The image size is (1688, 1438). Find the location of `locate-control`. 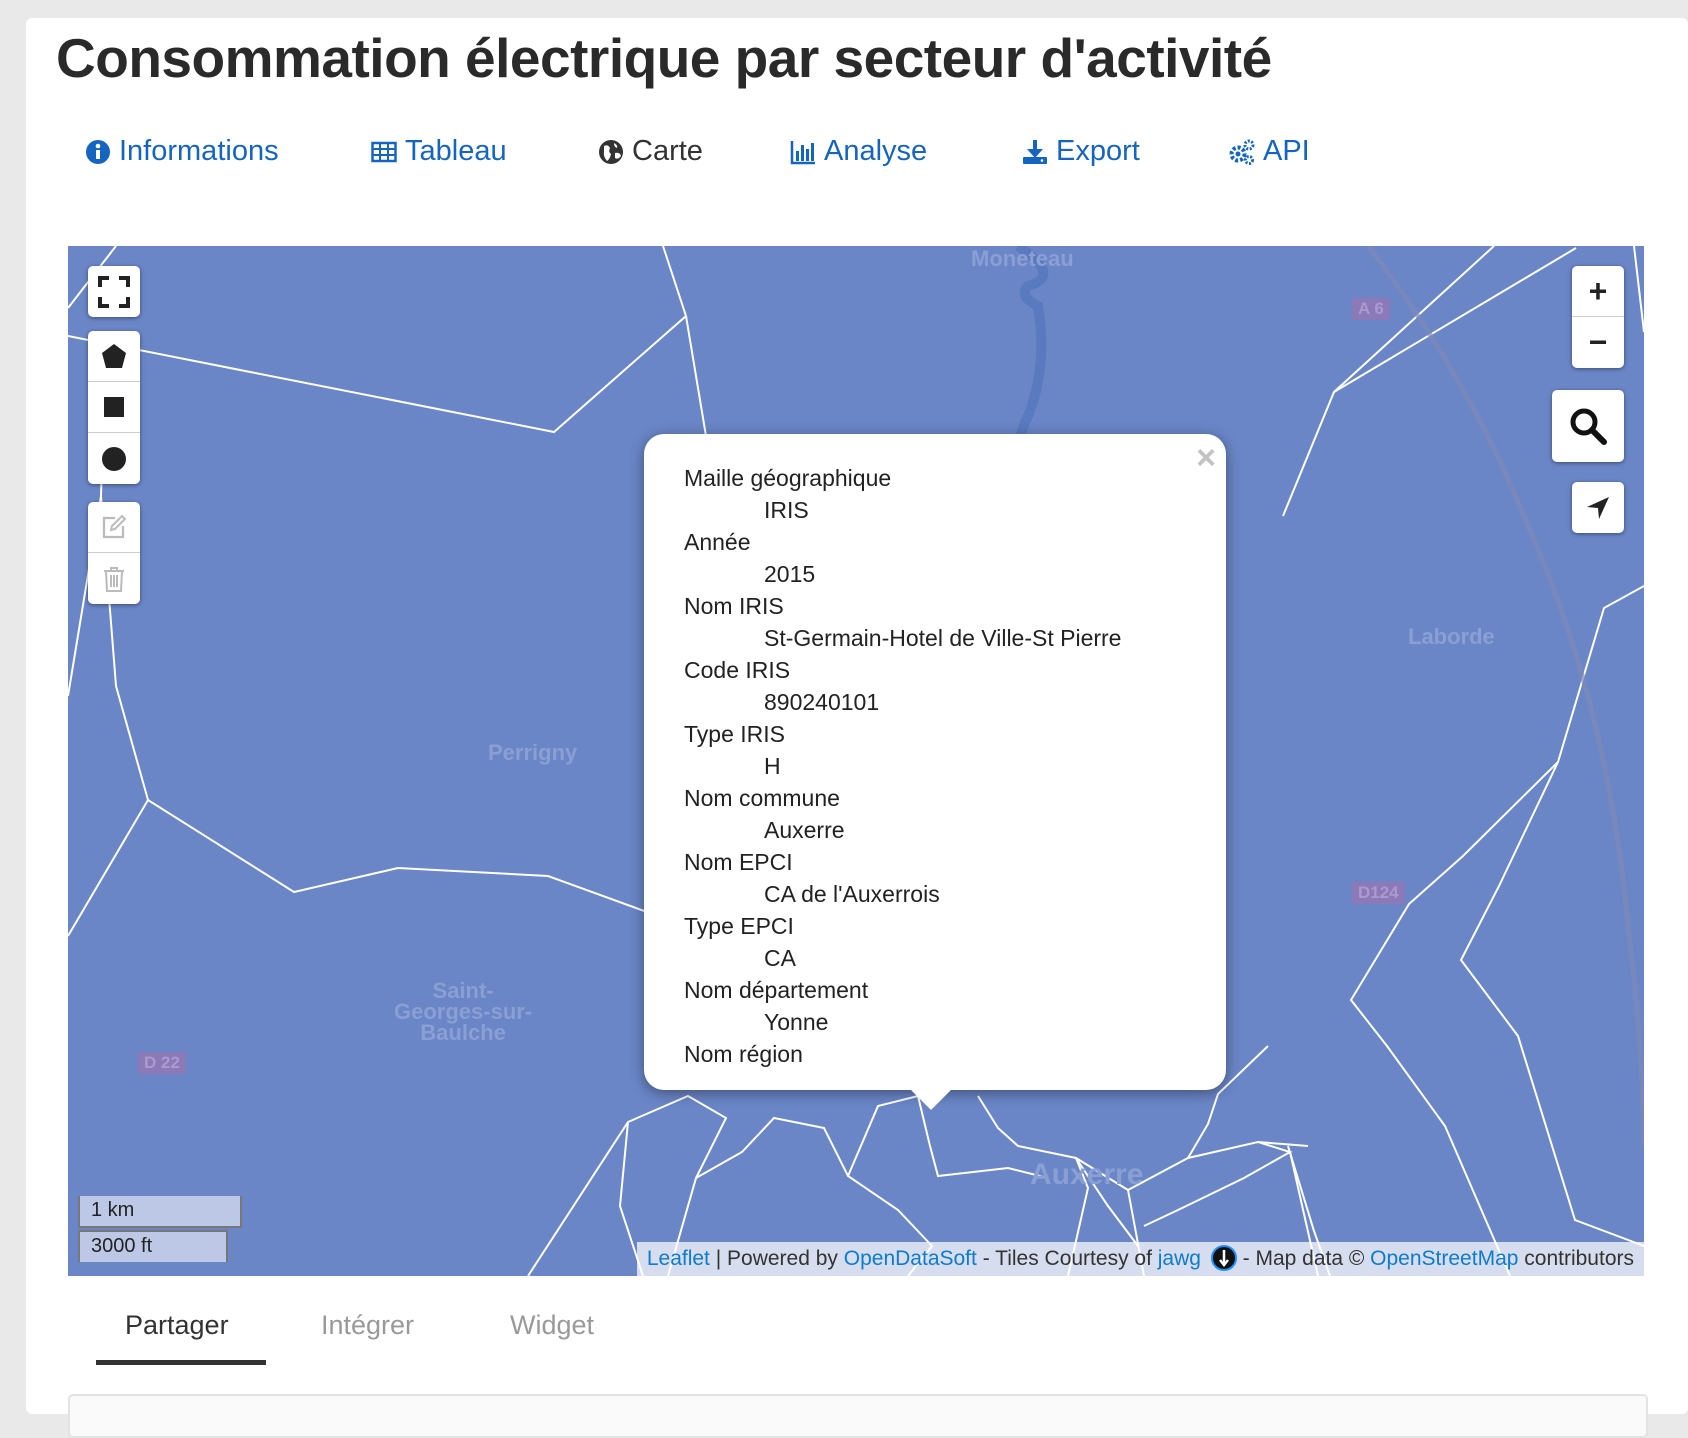

locate-control is located at coordinates (1598, 507).